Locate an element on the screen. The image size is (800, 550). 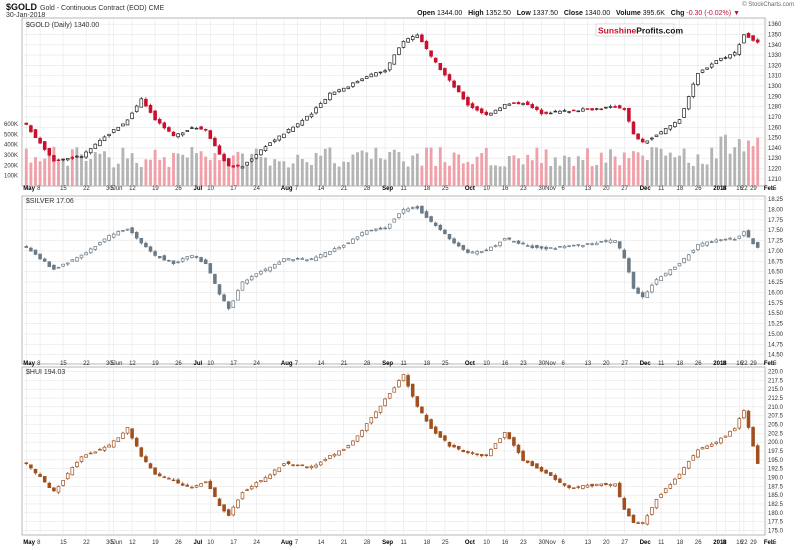
x-tick-label: 6 is located at coordinates (564, 543).